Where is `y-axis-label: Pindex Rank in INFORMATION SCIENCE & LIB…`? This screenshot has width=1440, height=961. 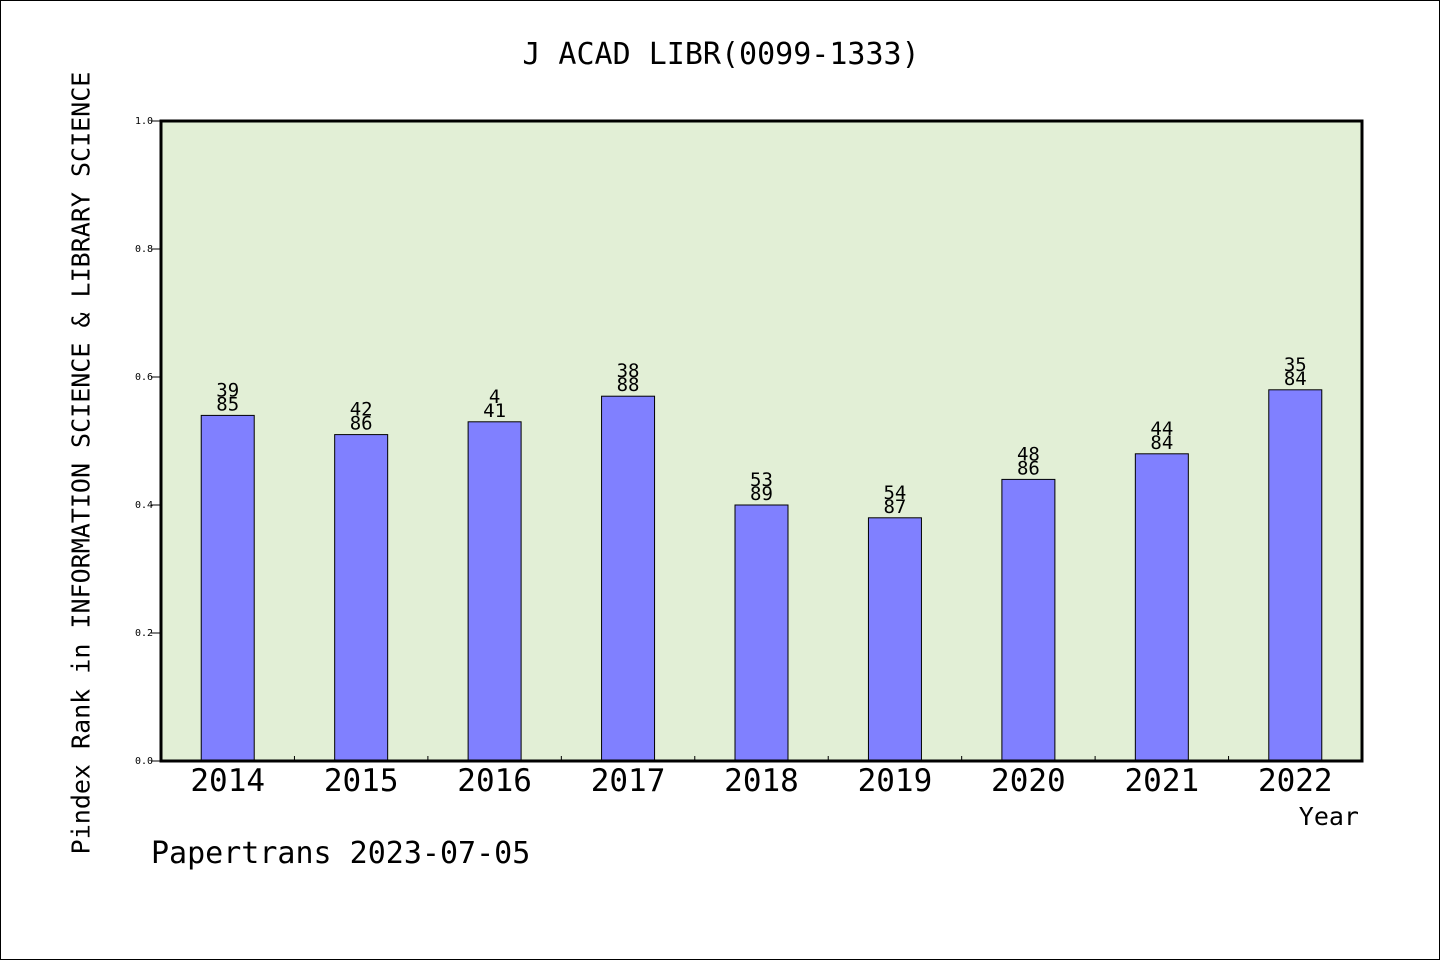
y-axis-label: Pindex Rank in INFORMATION SCIENCE & LIB… is located at coordinates (81, 463).